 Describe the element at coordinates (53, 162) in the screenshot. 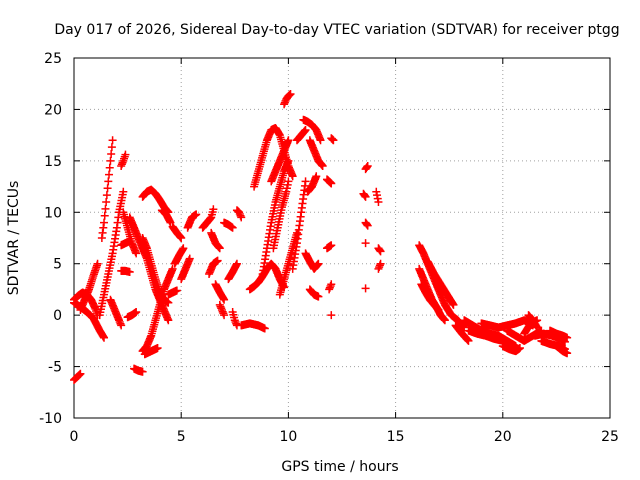

I see `y-tick-label: 15` at that location.